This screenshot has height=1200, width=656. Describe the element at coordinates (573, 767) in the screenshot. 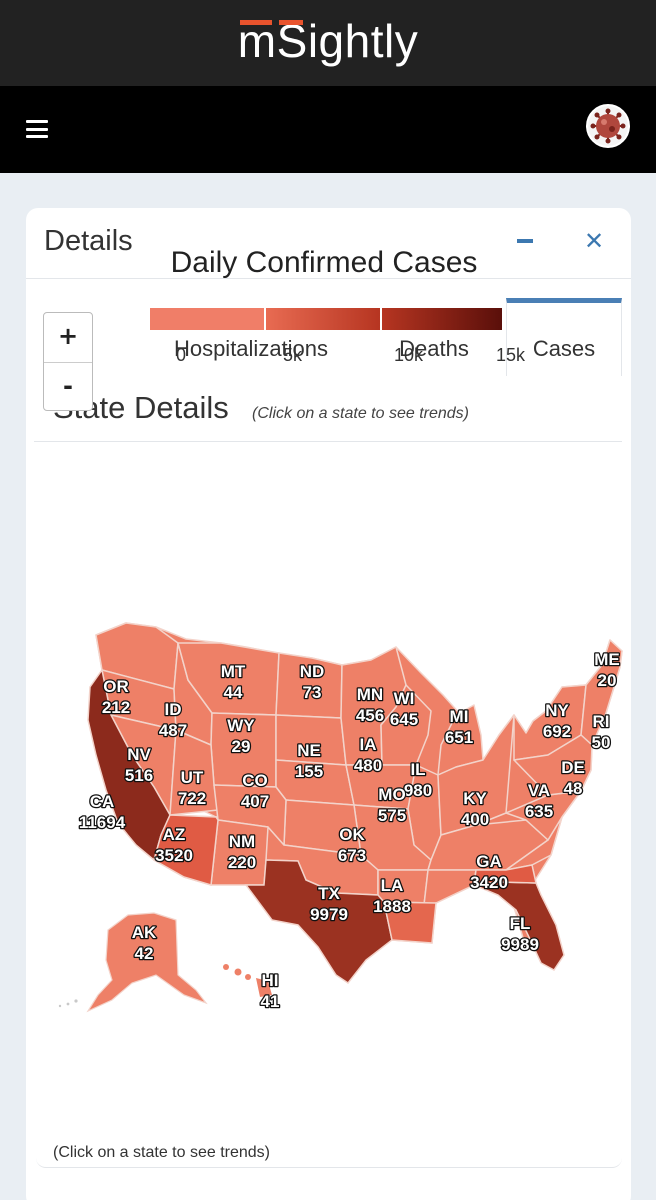

I see `state-code-label: DE` at that location.